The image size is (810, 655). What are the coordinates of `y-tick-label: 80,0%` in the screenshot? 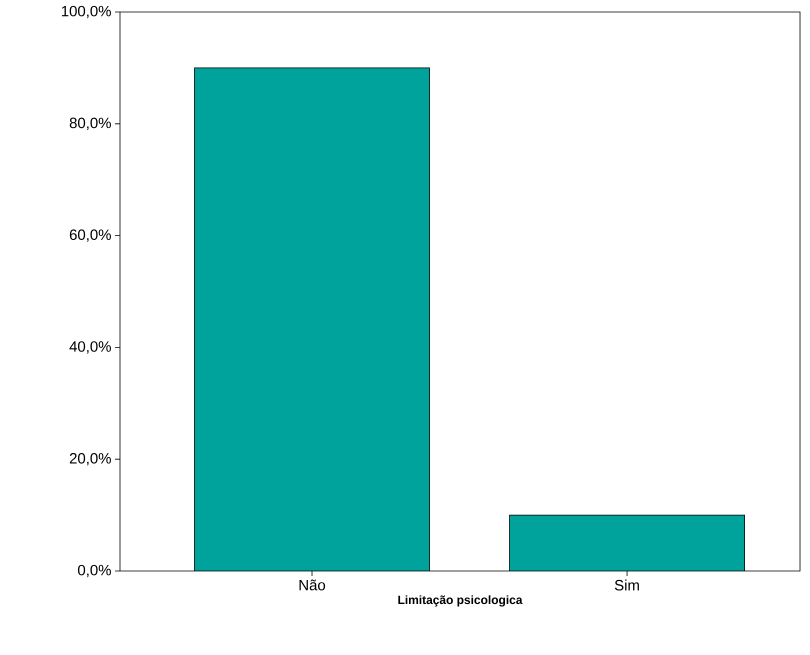 It's located at (90, 124).